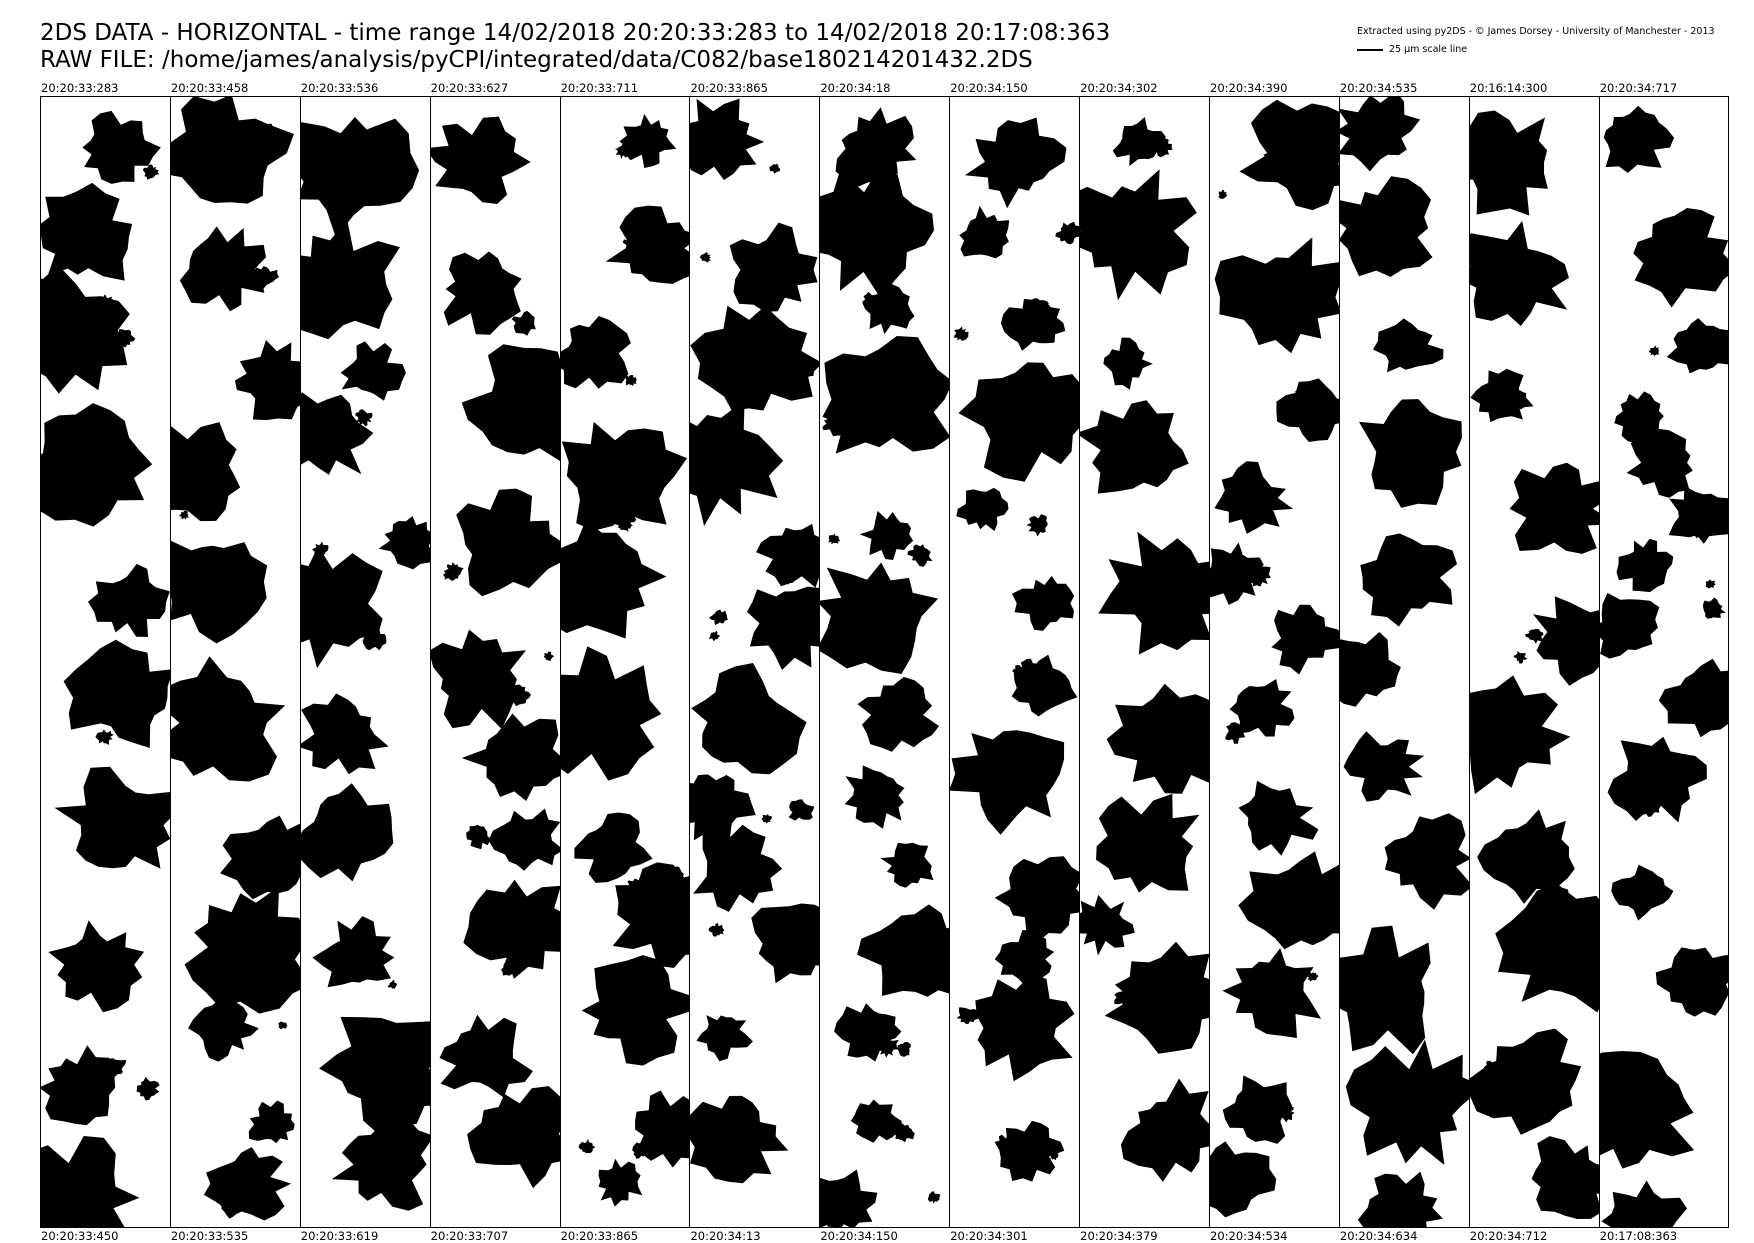 The width and height of the screenshot is (1754, 1243). I want to click on strip-start-time: 20:20:33:536, so click(339, 88).